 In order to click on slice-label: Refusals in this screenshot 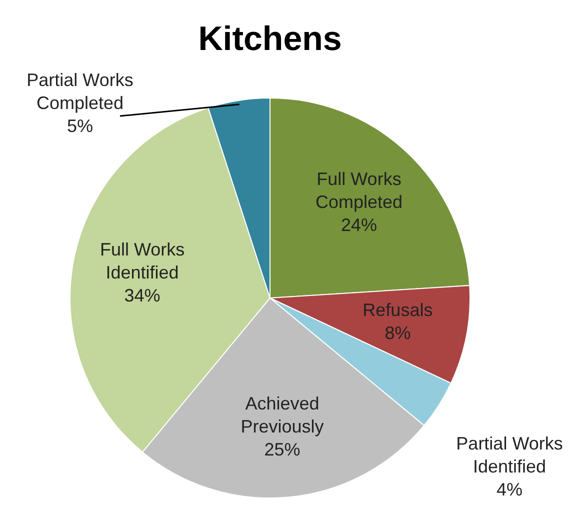, I will do `click(397, 310)`.